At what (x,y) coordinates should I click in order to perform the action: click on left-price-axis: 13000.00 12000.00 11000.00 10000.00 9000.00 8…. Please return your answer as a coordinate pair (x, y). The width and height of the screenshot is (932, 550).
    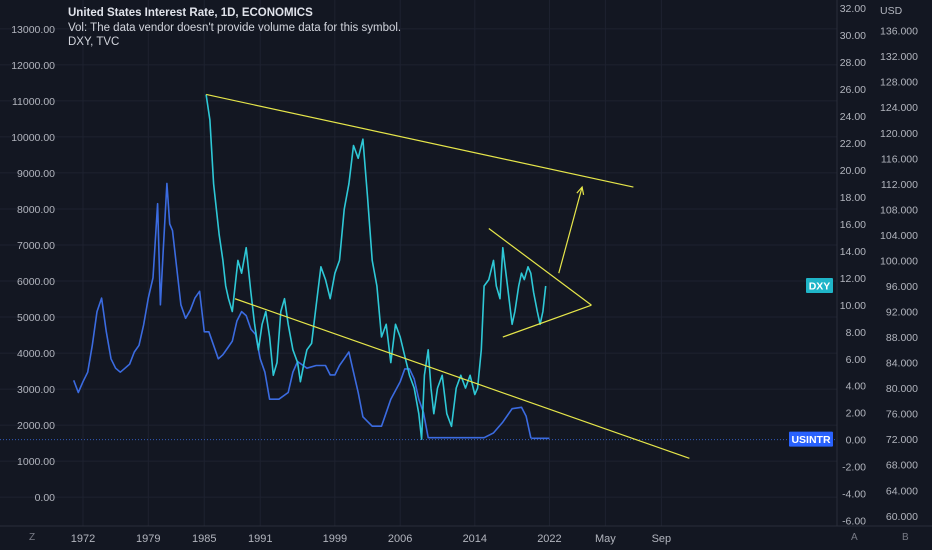
    Looking at the image, I should click on (33, 264).